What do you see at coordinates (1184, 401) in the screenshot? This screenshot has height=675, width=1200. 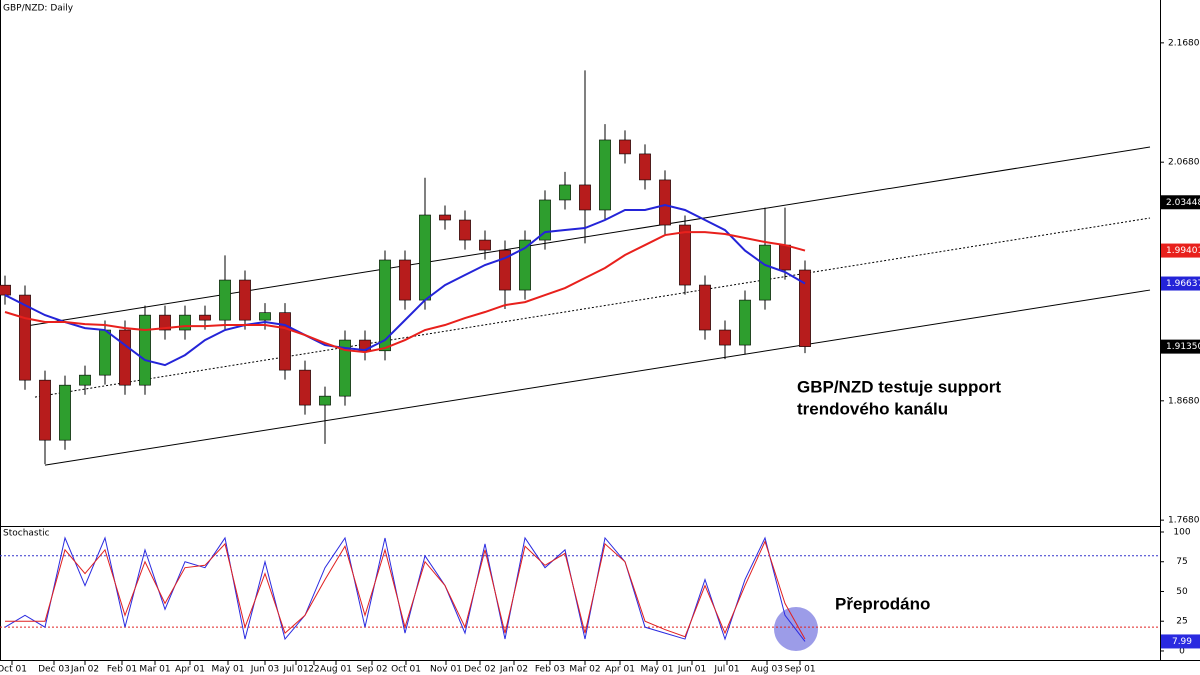 I see `y-tick-label: 1.86808` at bounding box center [1184, 401].